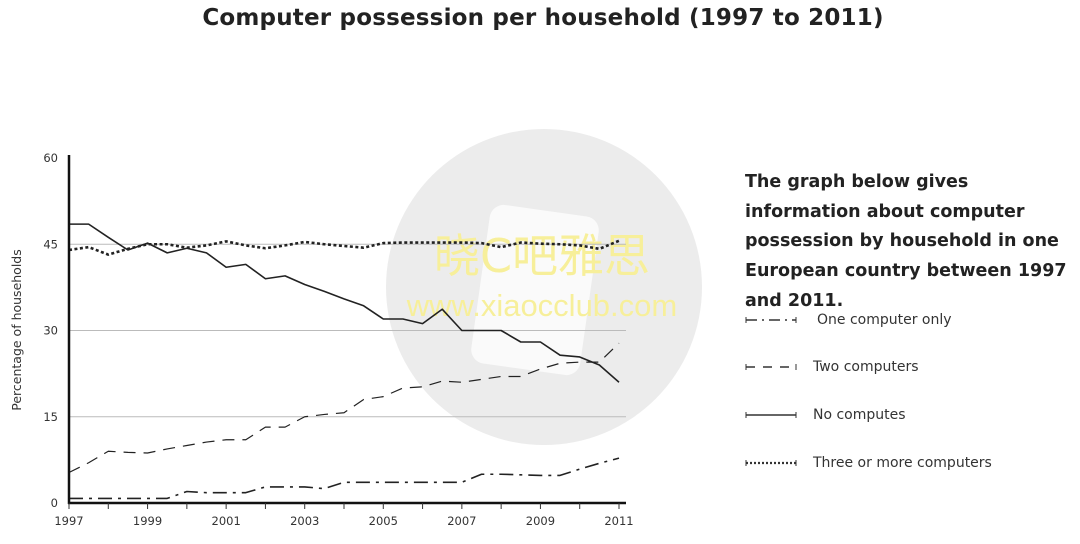 This screenshot has width=1080, height=544. I want to click on x-tick-label: 2009, so click(540, 521).